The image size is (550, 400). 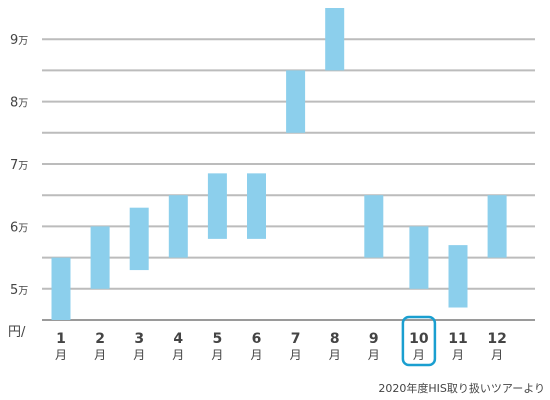 What do you see at coordinates (374, 339) in the screenshot?
I see `x-tick-month-number: 9` at bounding box center [374, 339].